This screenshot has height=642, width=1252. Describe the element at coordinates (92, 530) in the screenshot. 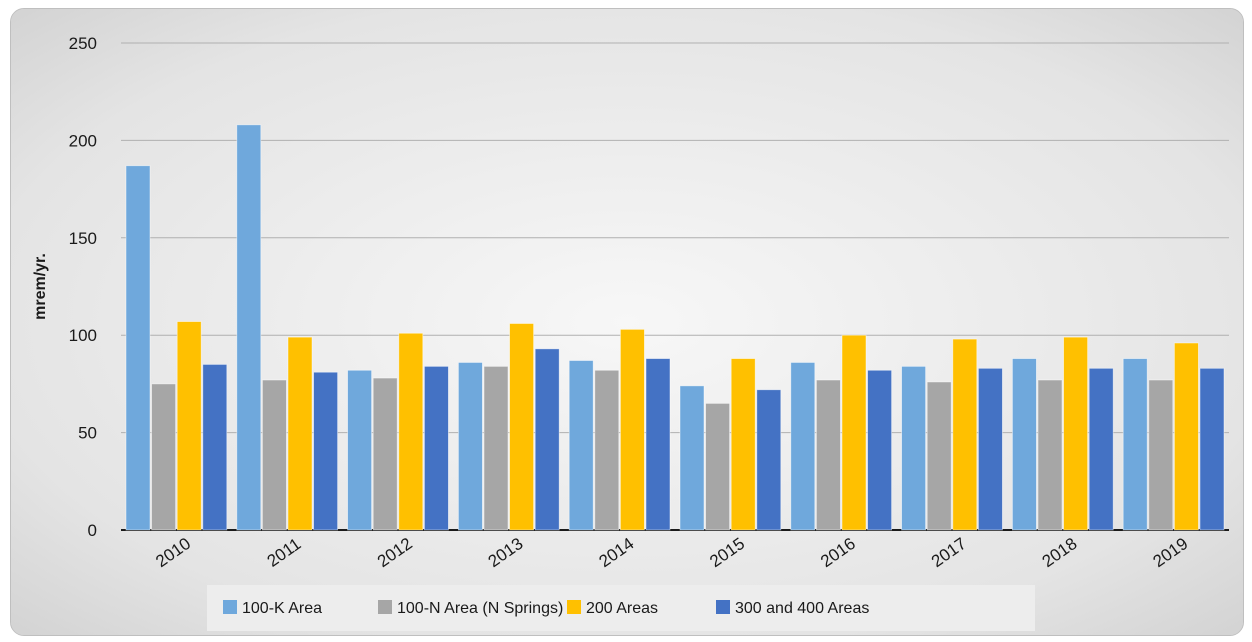

I see `y-tick-label: 0` at that location.